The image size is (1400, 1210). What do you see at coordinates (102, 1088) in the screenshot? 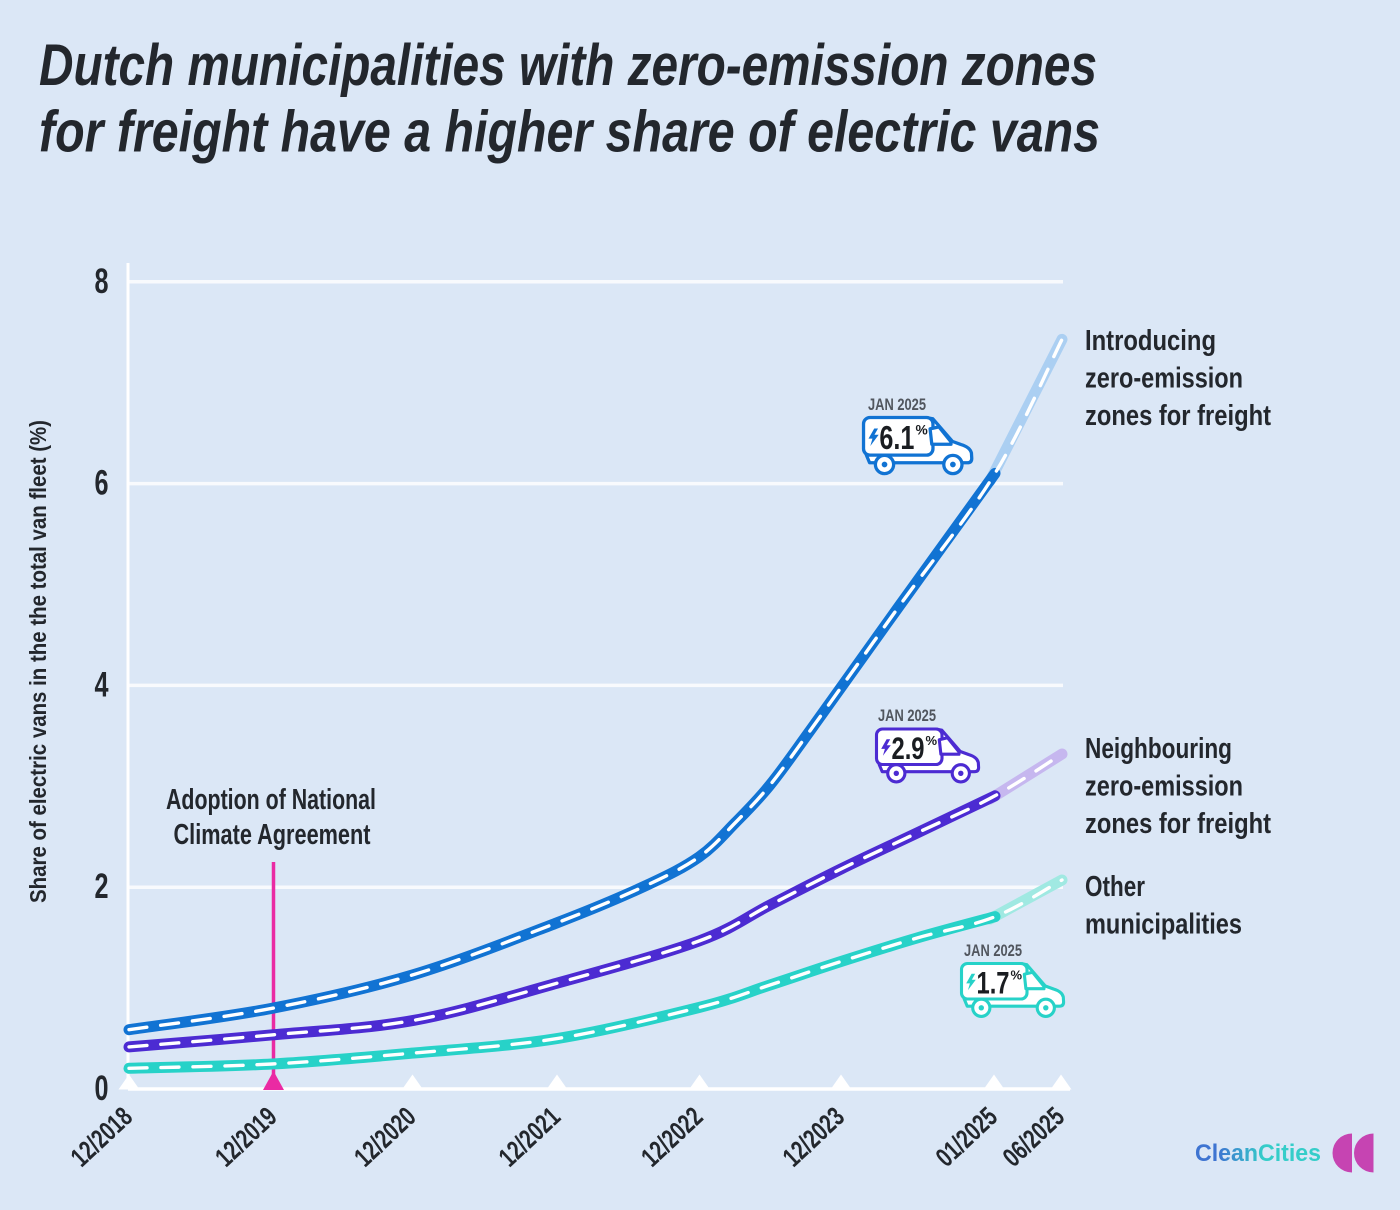
I see `svg-text: 0` at bounding box center [102, 1088].